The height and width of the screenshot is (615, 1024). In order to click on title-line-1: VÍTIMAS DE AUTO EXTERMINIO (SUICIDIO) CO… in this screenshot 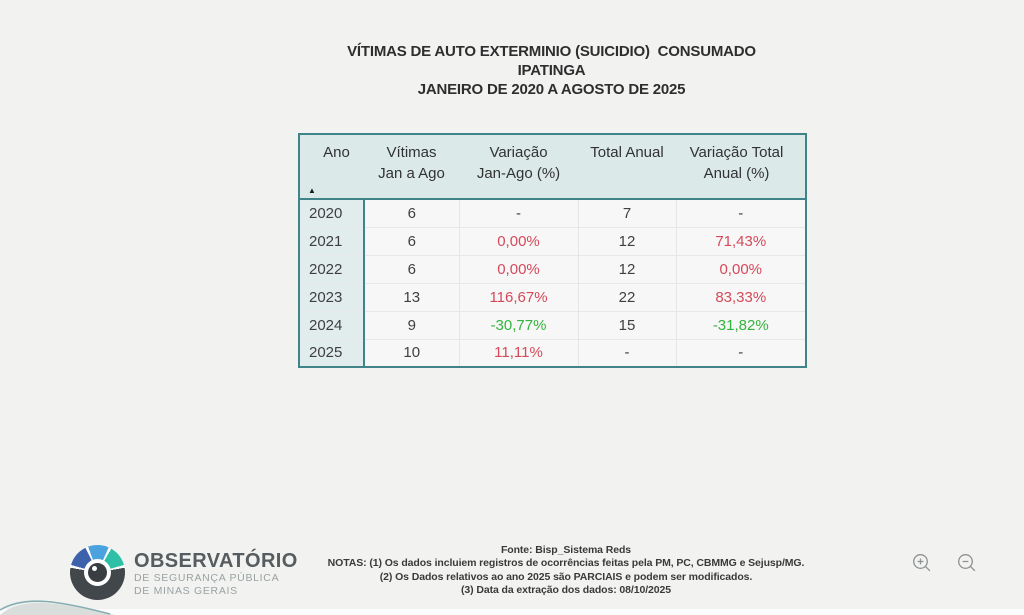, I will do `click(551, 51)`.